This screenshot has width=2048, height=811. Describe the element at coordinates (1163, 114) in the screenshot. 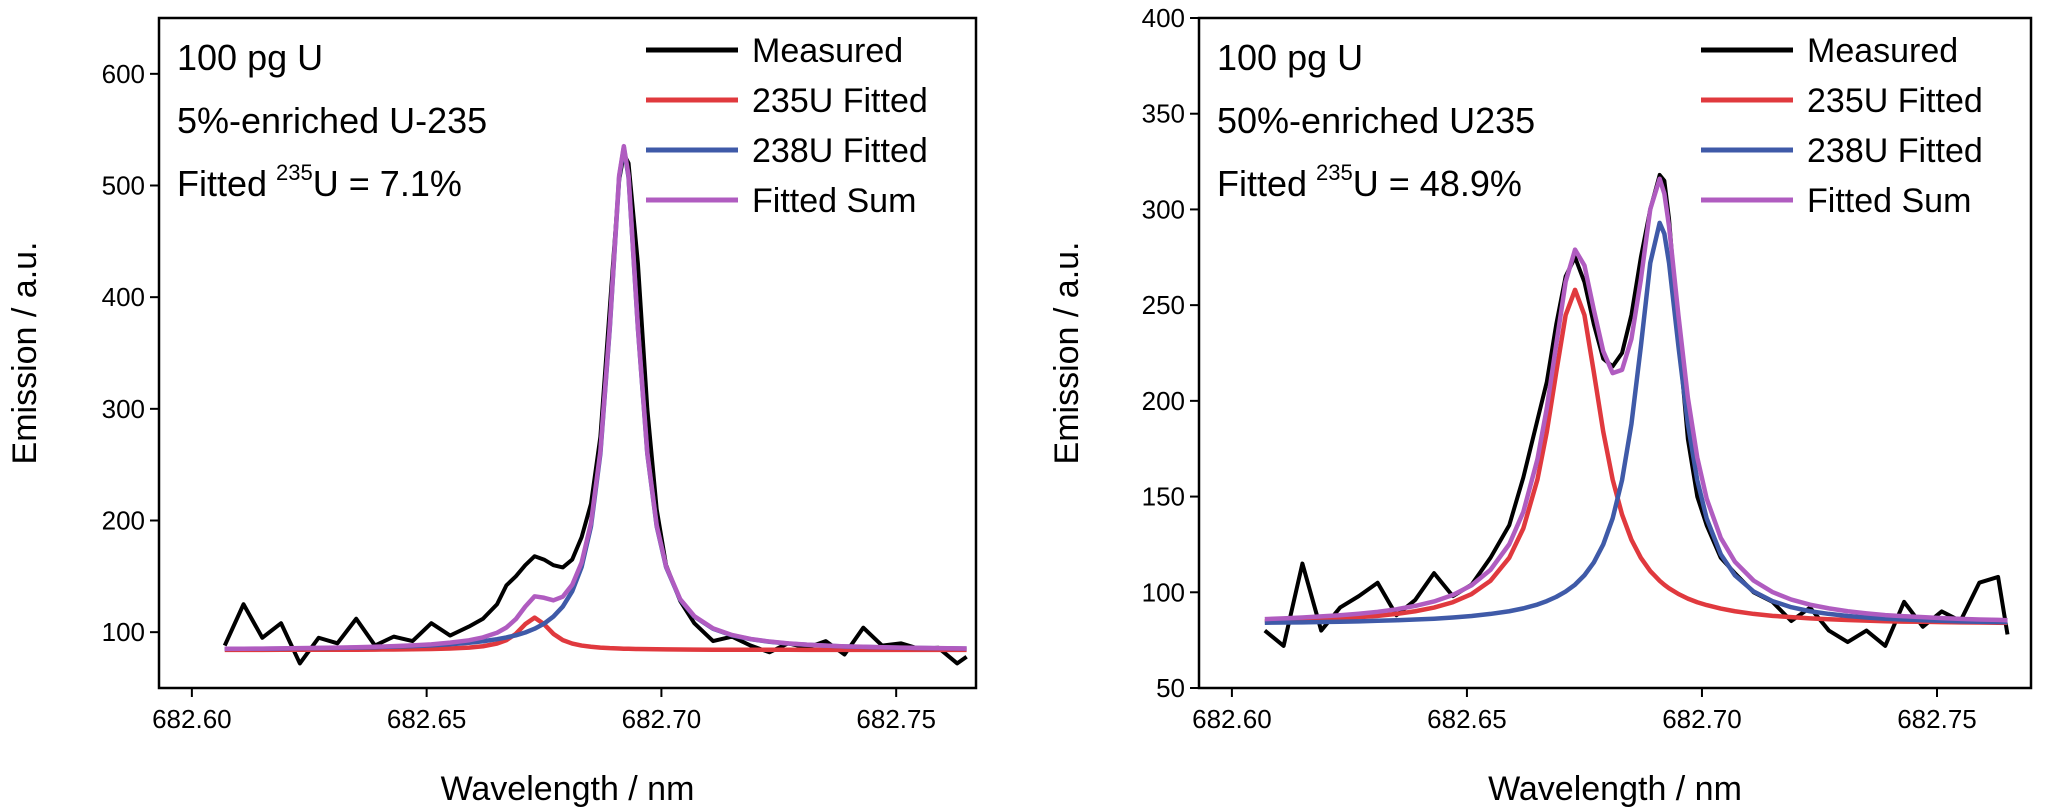

I see `y-tick-label: 350` at that location.